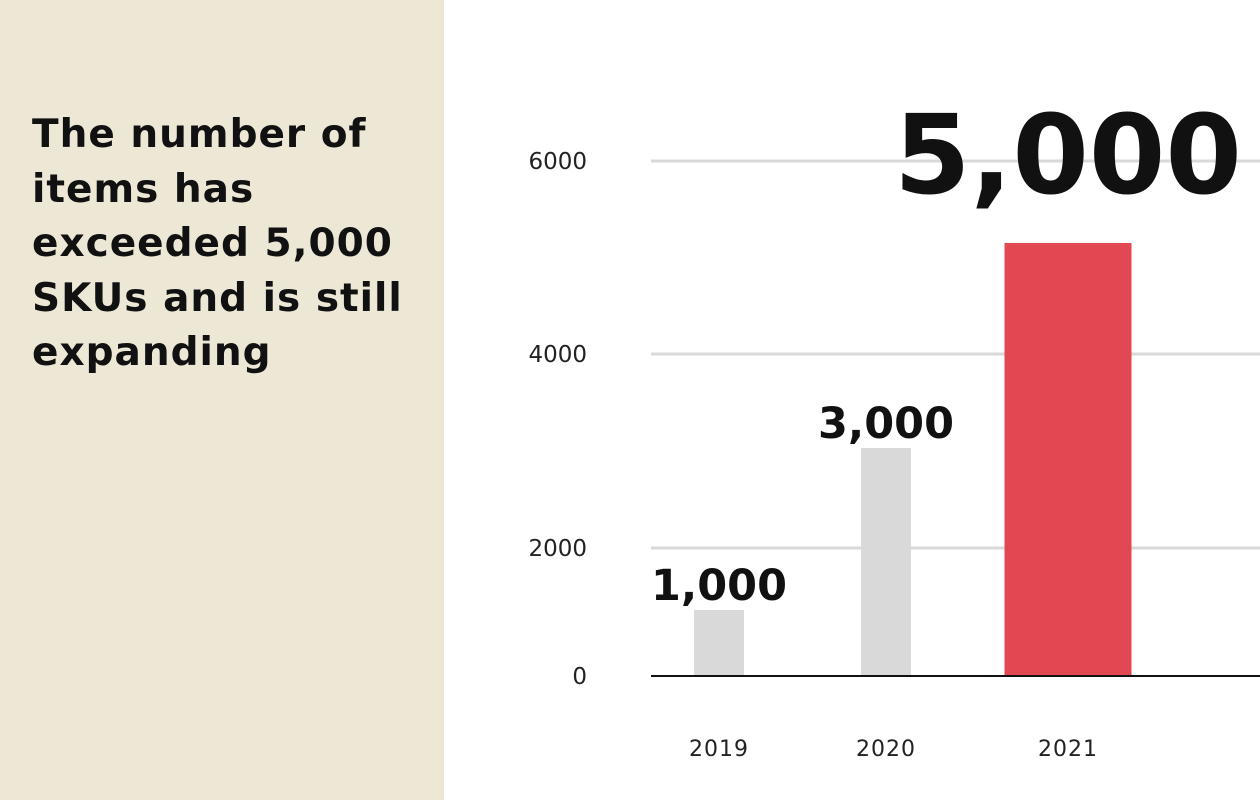  I want to click on y-tick-label: 6000, so click(557, 162).